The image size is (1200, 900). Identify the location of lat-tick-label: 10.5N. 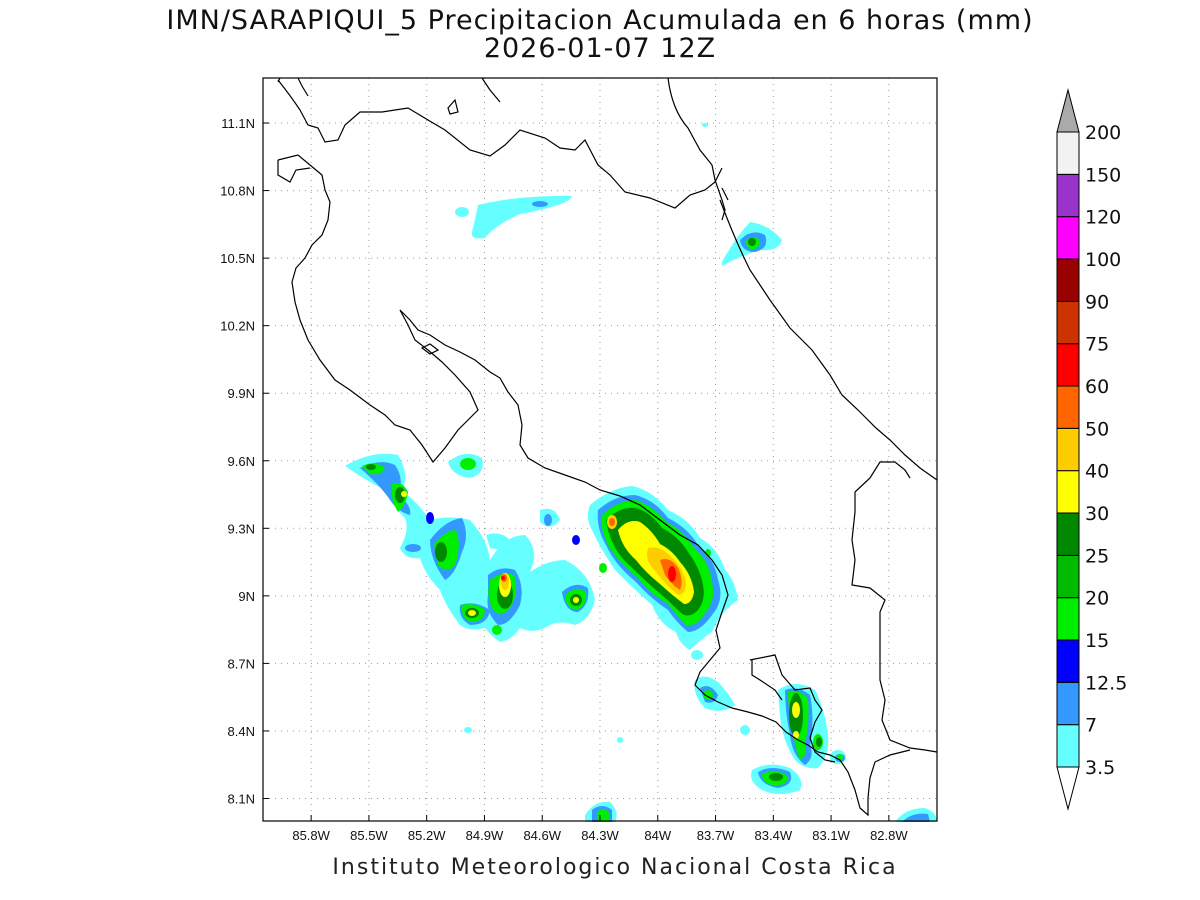
(237, 258).